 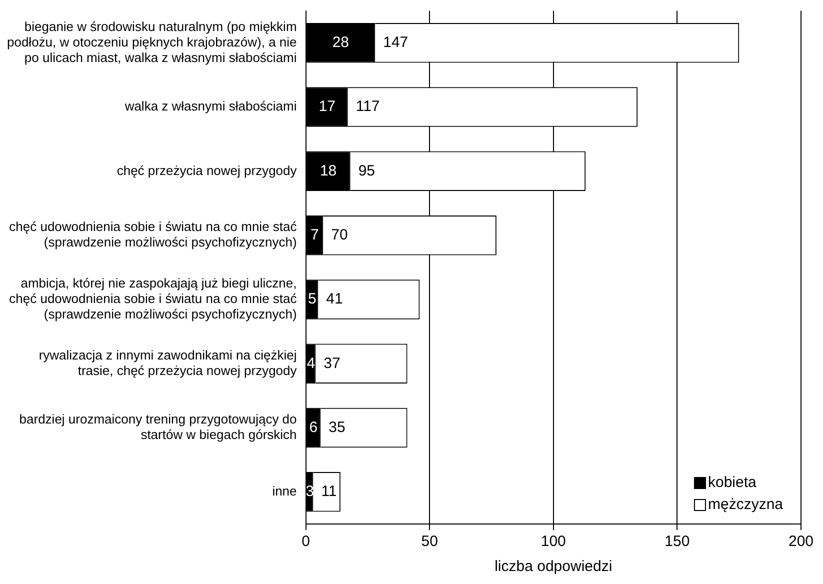 What do you see at coordinates (332, 363) in the screenshot?
I see `data-label: 37` at bounding box center [332, 363].